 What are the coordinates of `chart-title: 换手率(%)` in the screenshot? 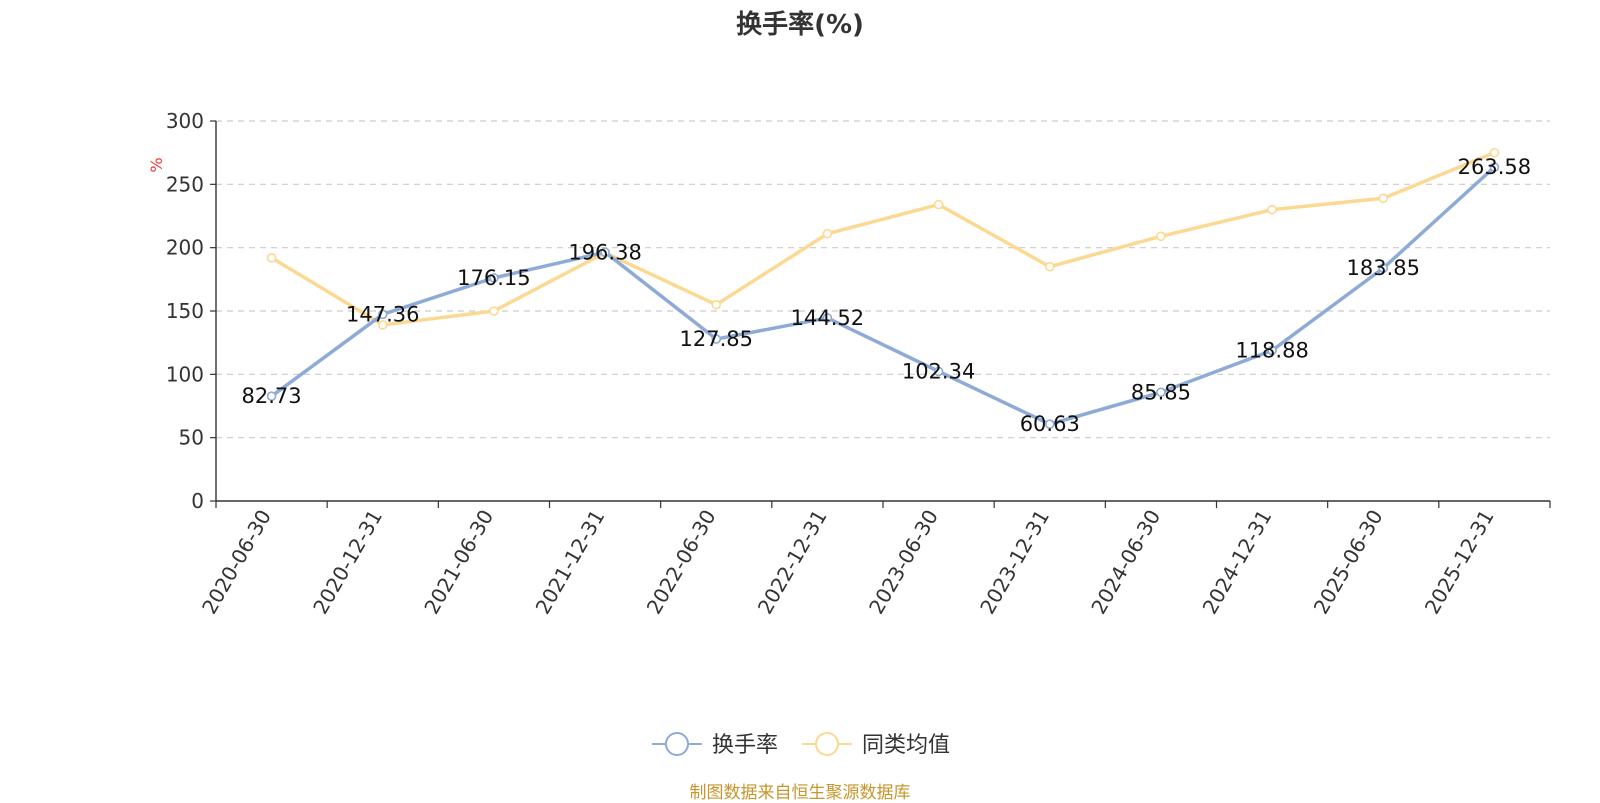 It's located at (800, 25).